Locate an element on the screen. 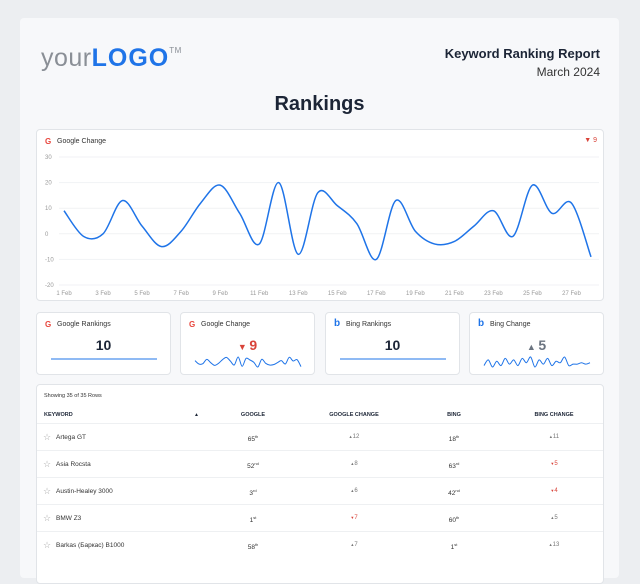 The width and height of the screenshot is (640, 584). bing-rank: 1st is located at coordinates (454, 546).